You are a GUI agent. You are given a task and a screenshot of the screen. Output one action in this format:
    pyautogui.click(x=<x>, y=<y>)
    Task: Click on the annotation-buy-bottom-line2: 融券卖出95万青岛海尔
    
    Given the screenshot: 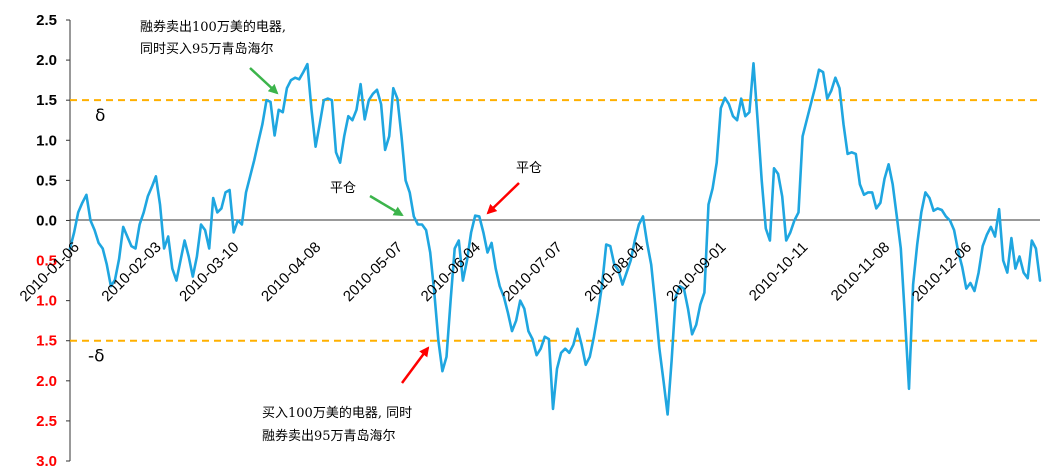 What is the action you would take?
    pyautogui.click(x=329, y=436)
    